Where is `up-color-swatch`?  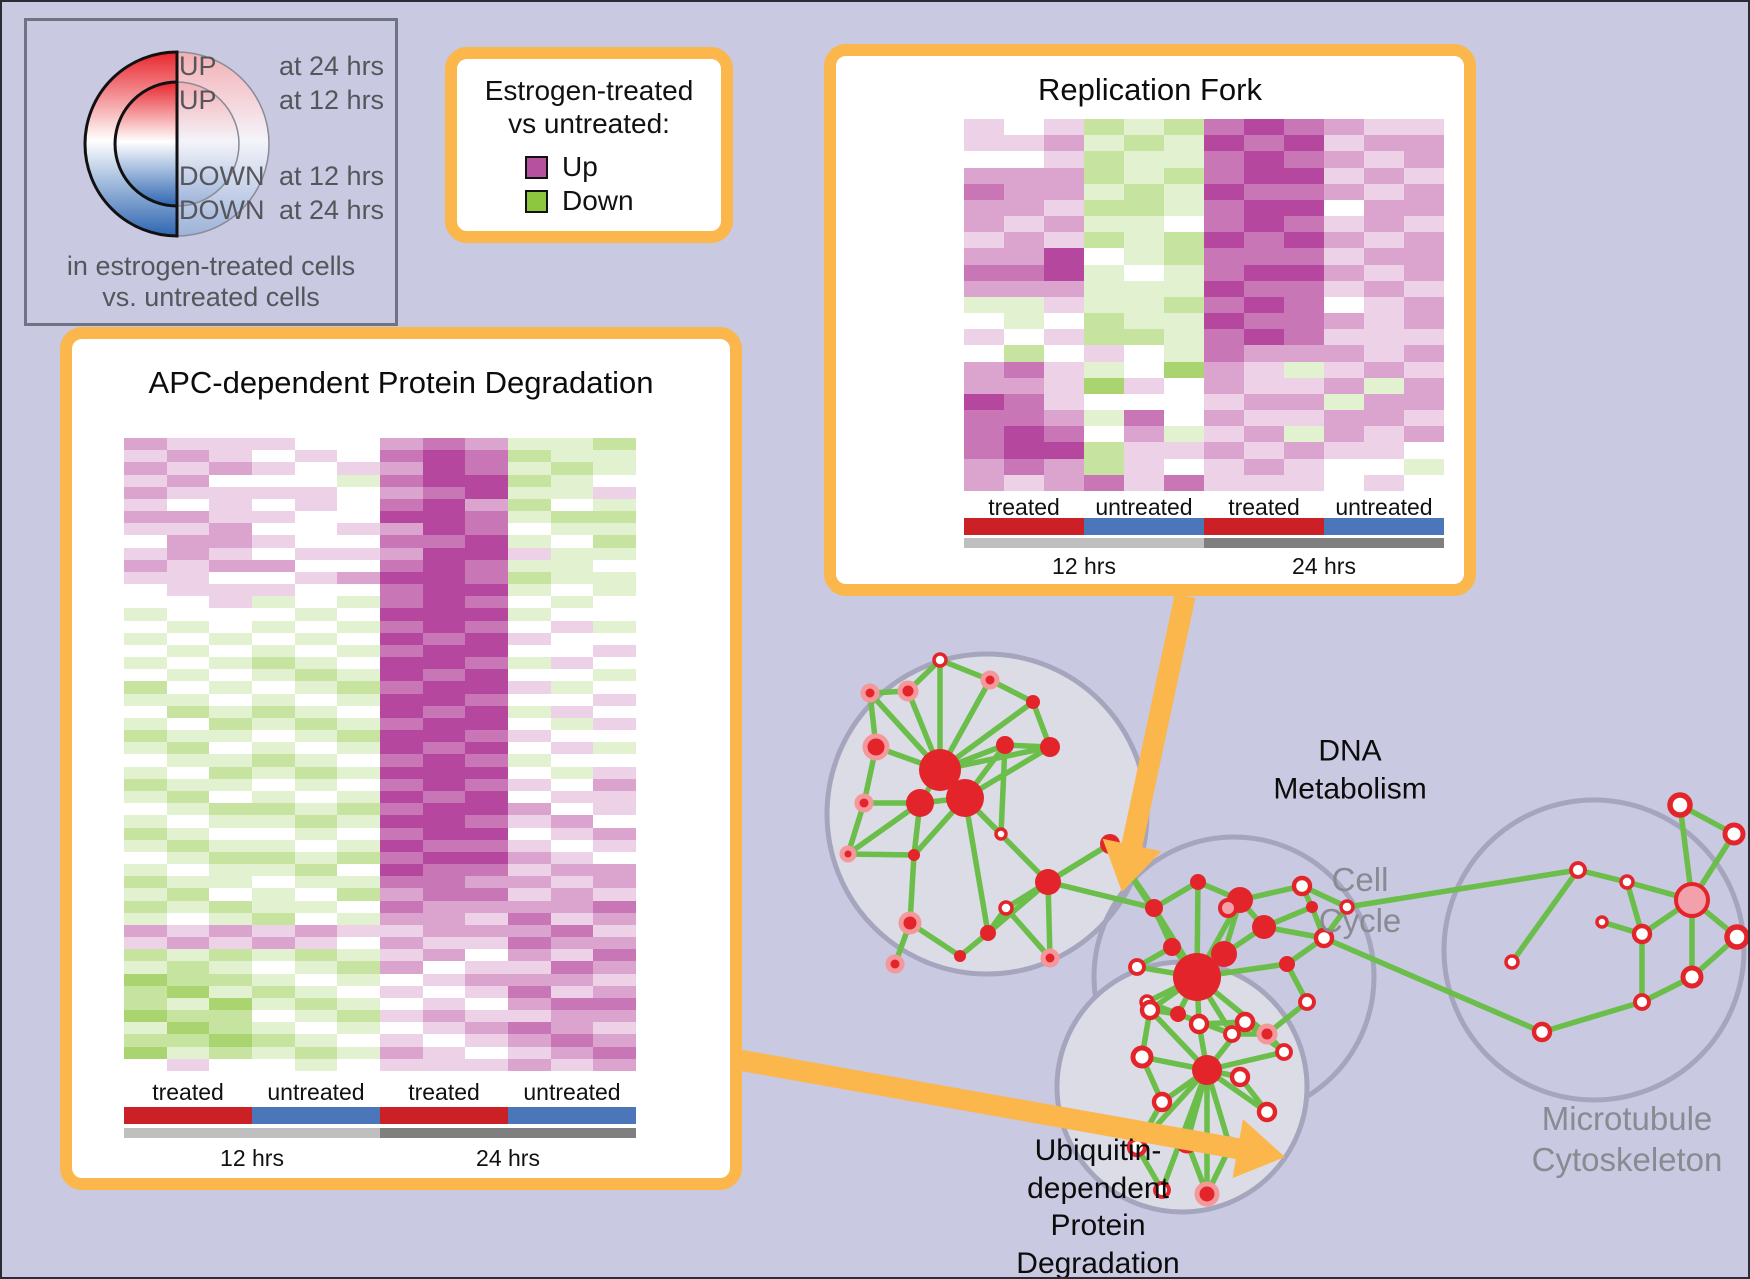 up-color-swatch is located at coordinates (536, 167).